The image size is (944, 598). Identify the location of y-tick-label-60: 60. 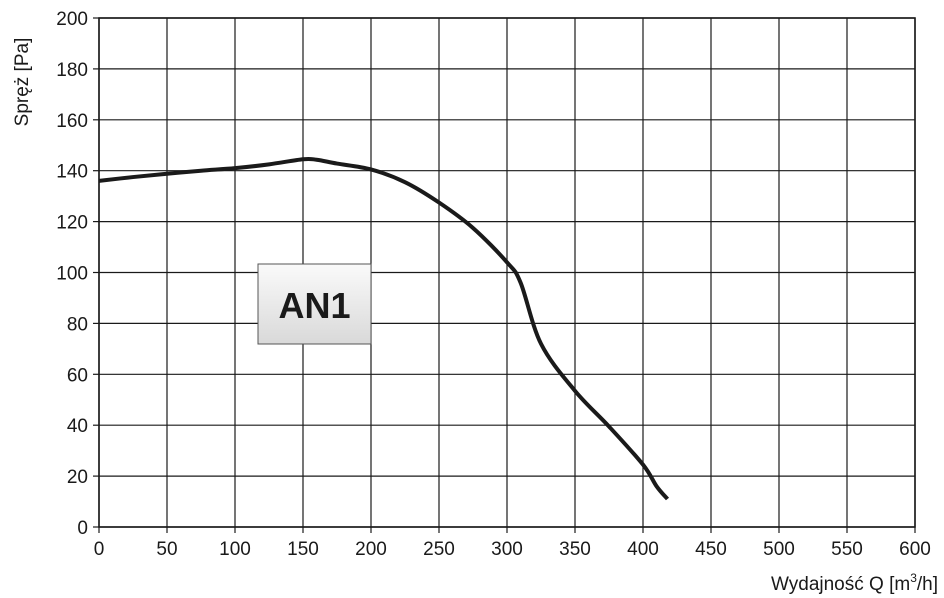
(77, 375).